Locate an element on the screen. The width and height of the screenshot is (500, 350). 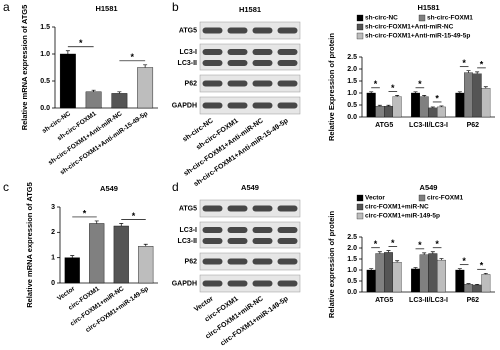
panel-letter: b is located at coordinates (175, 7).